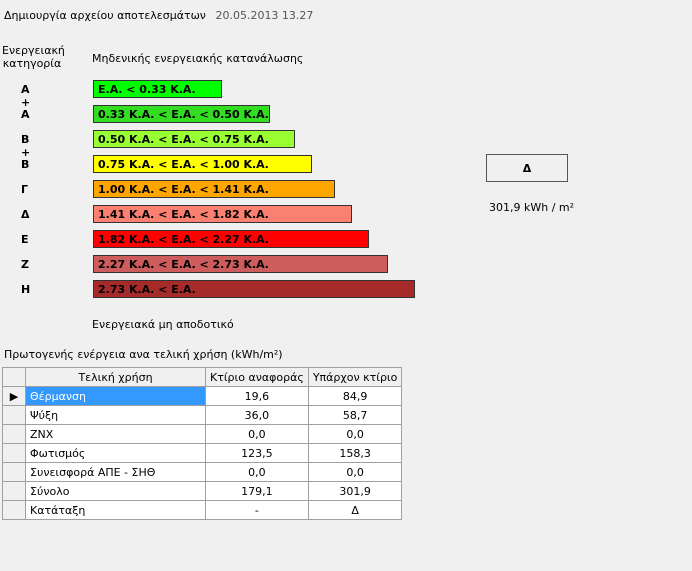 The image size is (692, 571). I want to click on rating-bar: 2.73 Κ.Α. < Ε.Α., so click(254, 289).